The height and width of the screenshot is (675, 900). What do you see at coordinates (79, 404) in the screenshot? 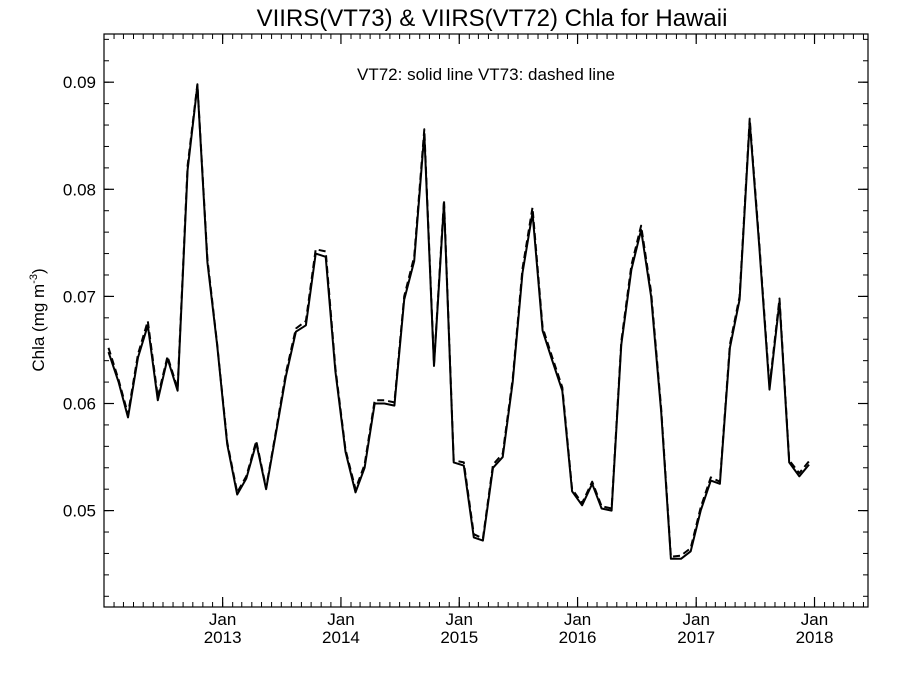
I see `y-tick-label: 0.06` at bounding box center [79, 404].